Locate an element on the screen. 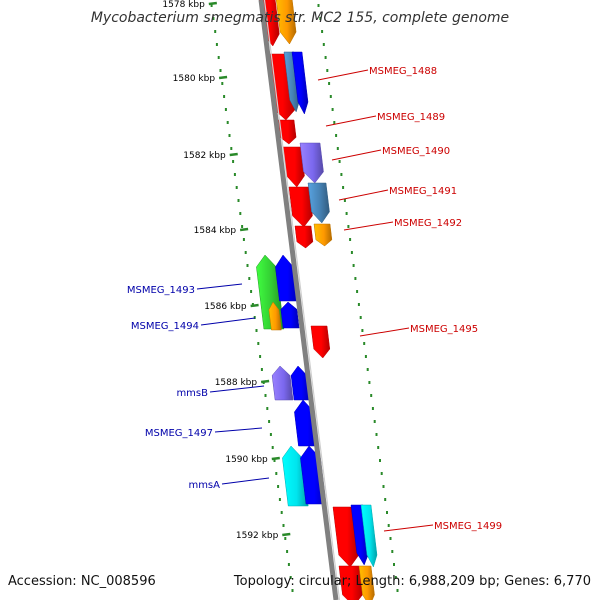 This screenshot has height=600, width=600. kbp-tick-label: 1590 kbp is located at coordinates (246, 460).